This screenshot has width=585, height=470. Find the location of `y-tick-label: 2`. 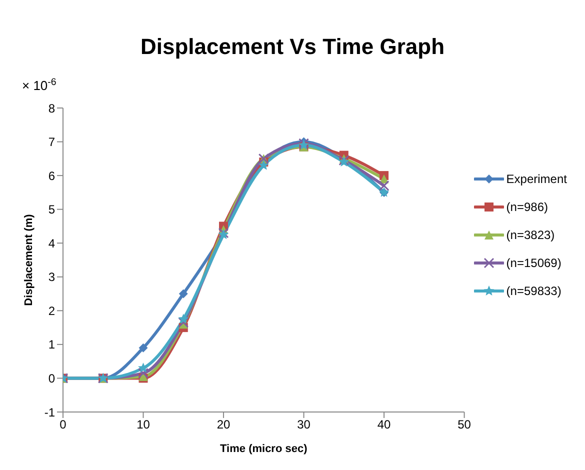

y-tick-label: 2 is located at coordinates (52, 311).